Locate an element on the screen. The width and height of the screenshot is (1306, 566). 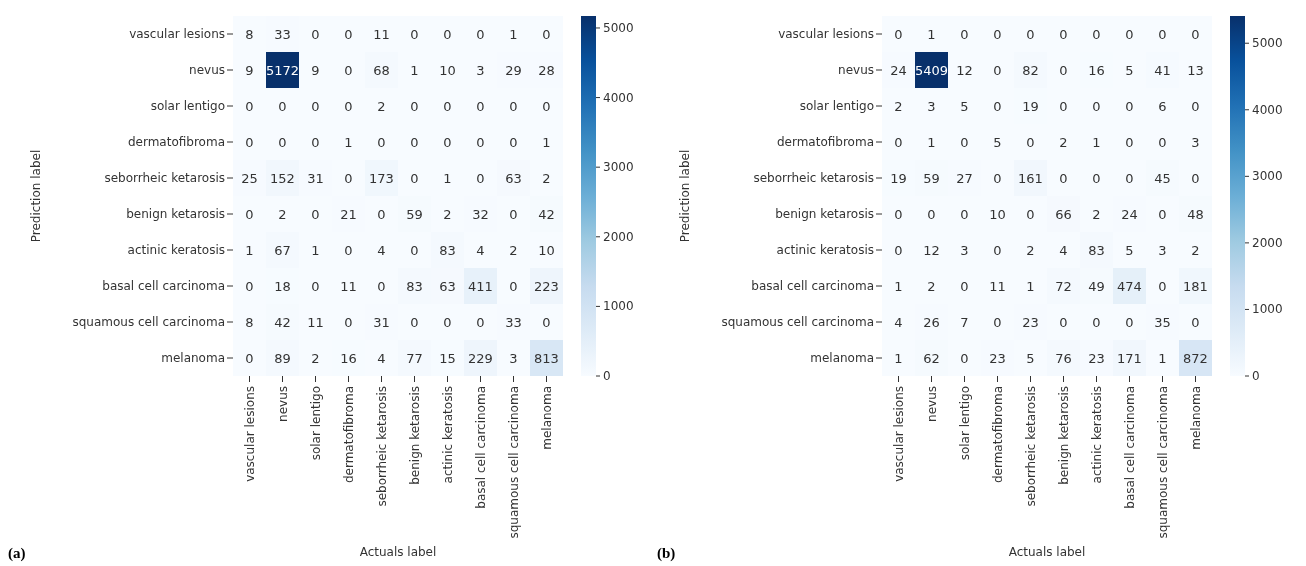
data-label: 3 is located at coordinates (964, 250).